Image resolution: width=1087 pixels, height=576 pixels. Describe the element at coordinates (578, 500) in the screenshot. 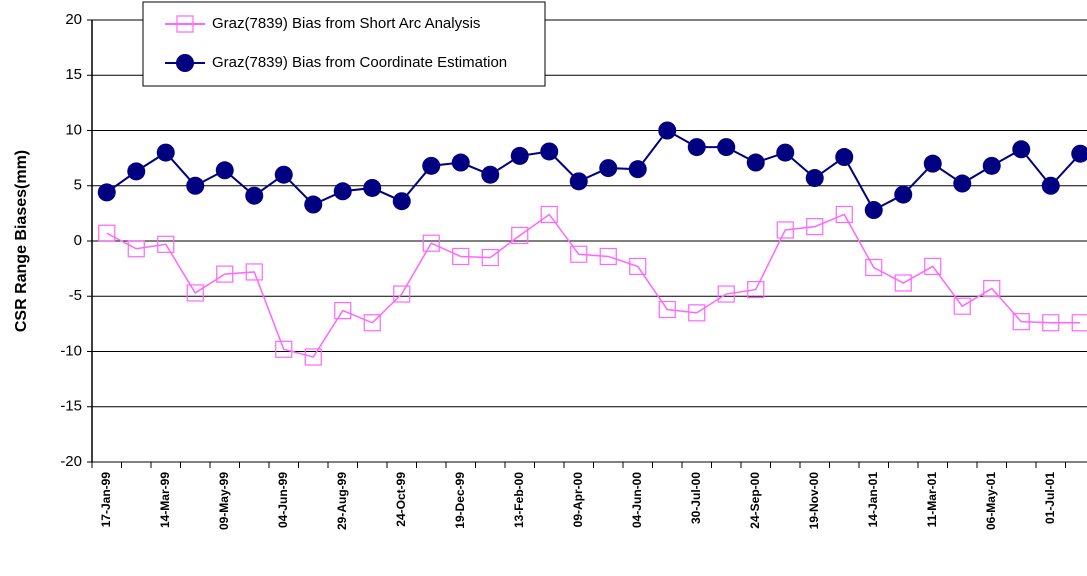

I see `x-tick-label: 09-Apr-00` at that location.